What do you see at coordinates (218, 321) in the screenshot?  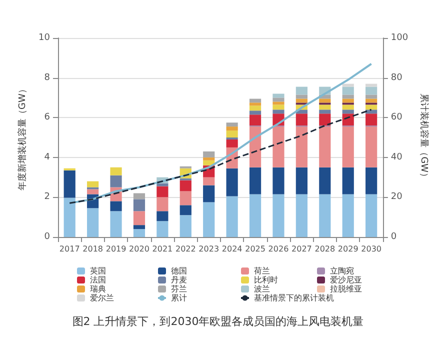 I see `text: 图2 上升情景下，到2030年欧盟各成员国的海上风电装机量` at bounding box center [218, 321].